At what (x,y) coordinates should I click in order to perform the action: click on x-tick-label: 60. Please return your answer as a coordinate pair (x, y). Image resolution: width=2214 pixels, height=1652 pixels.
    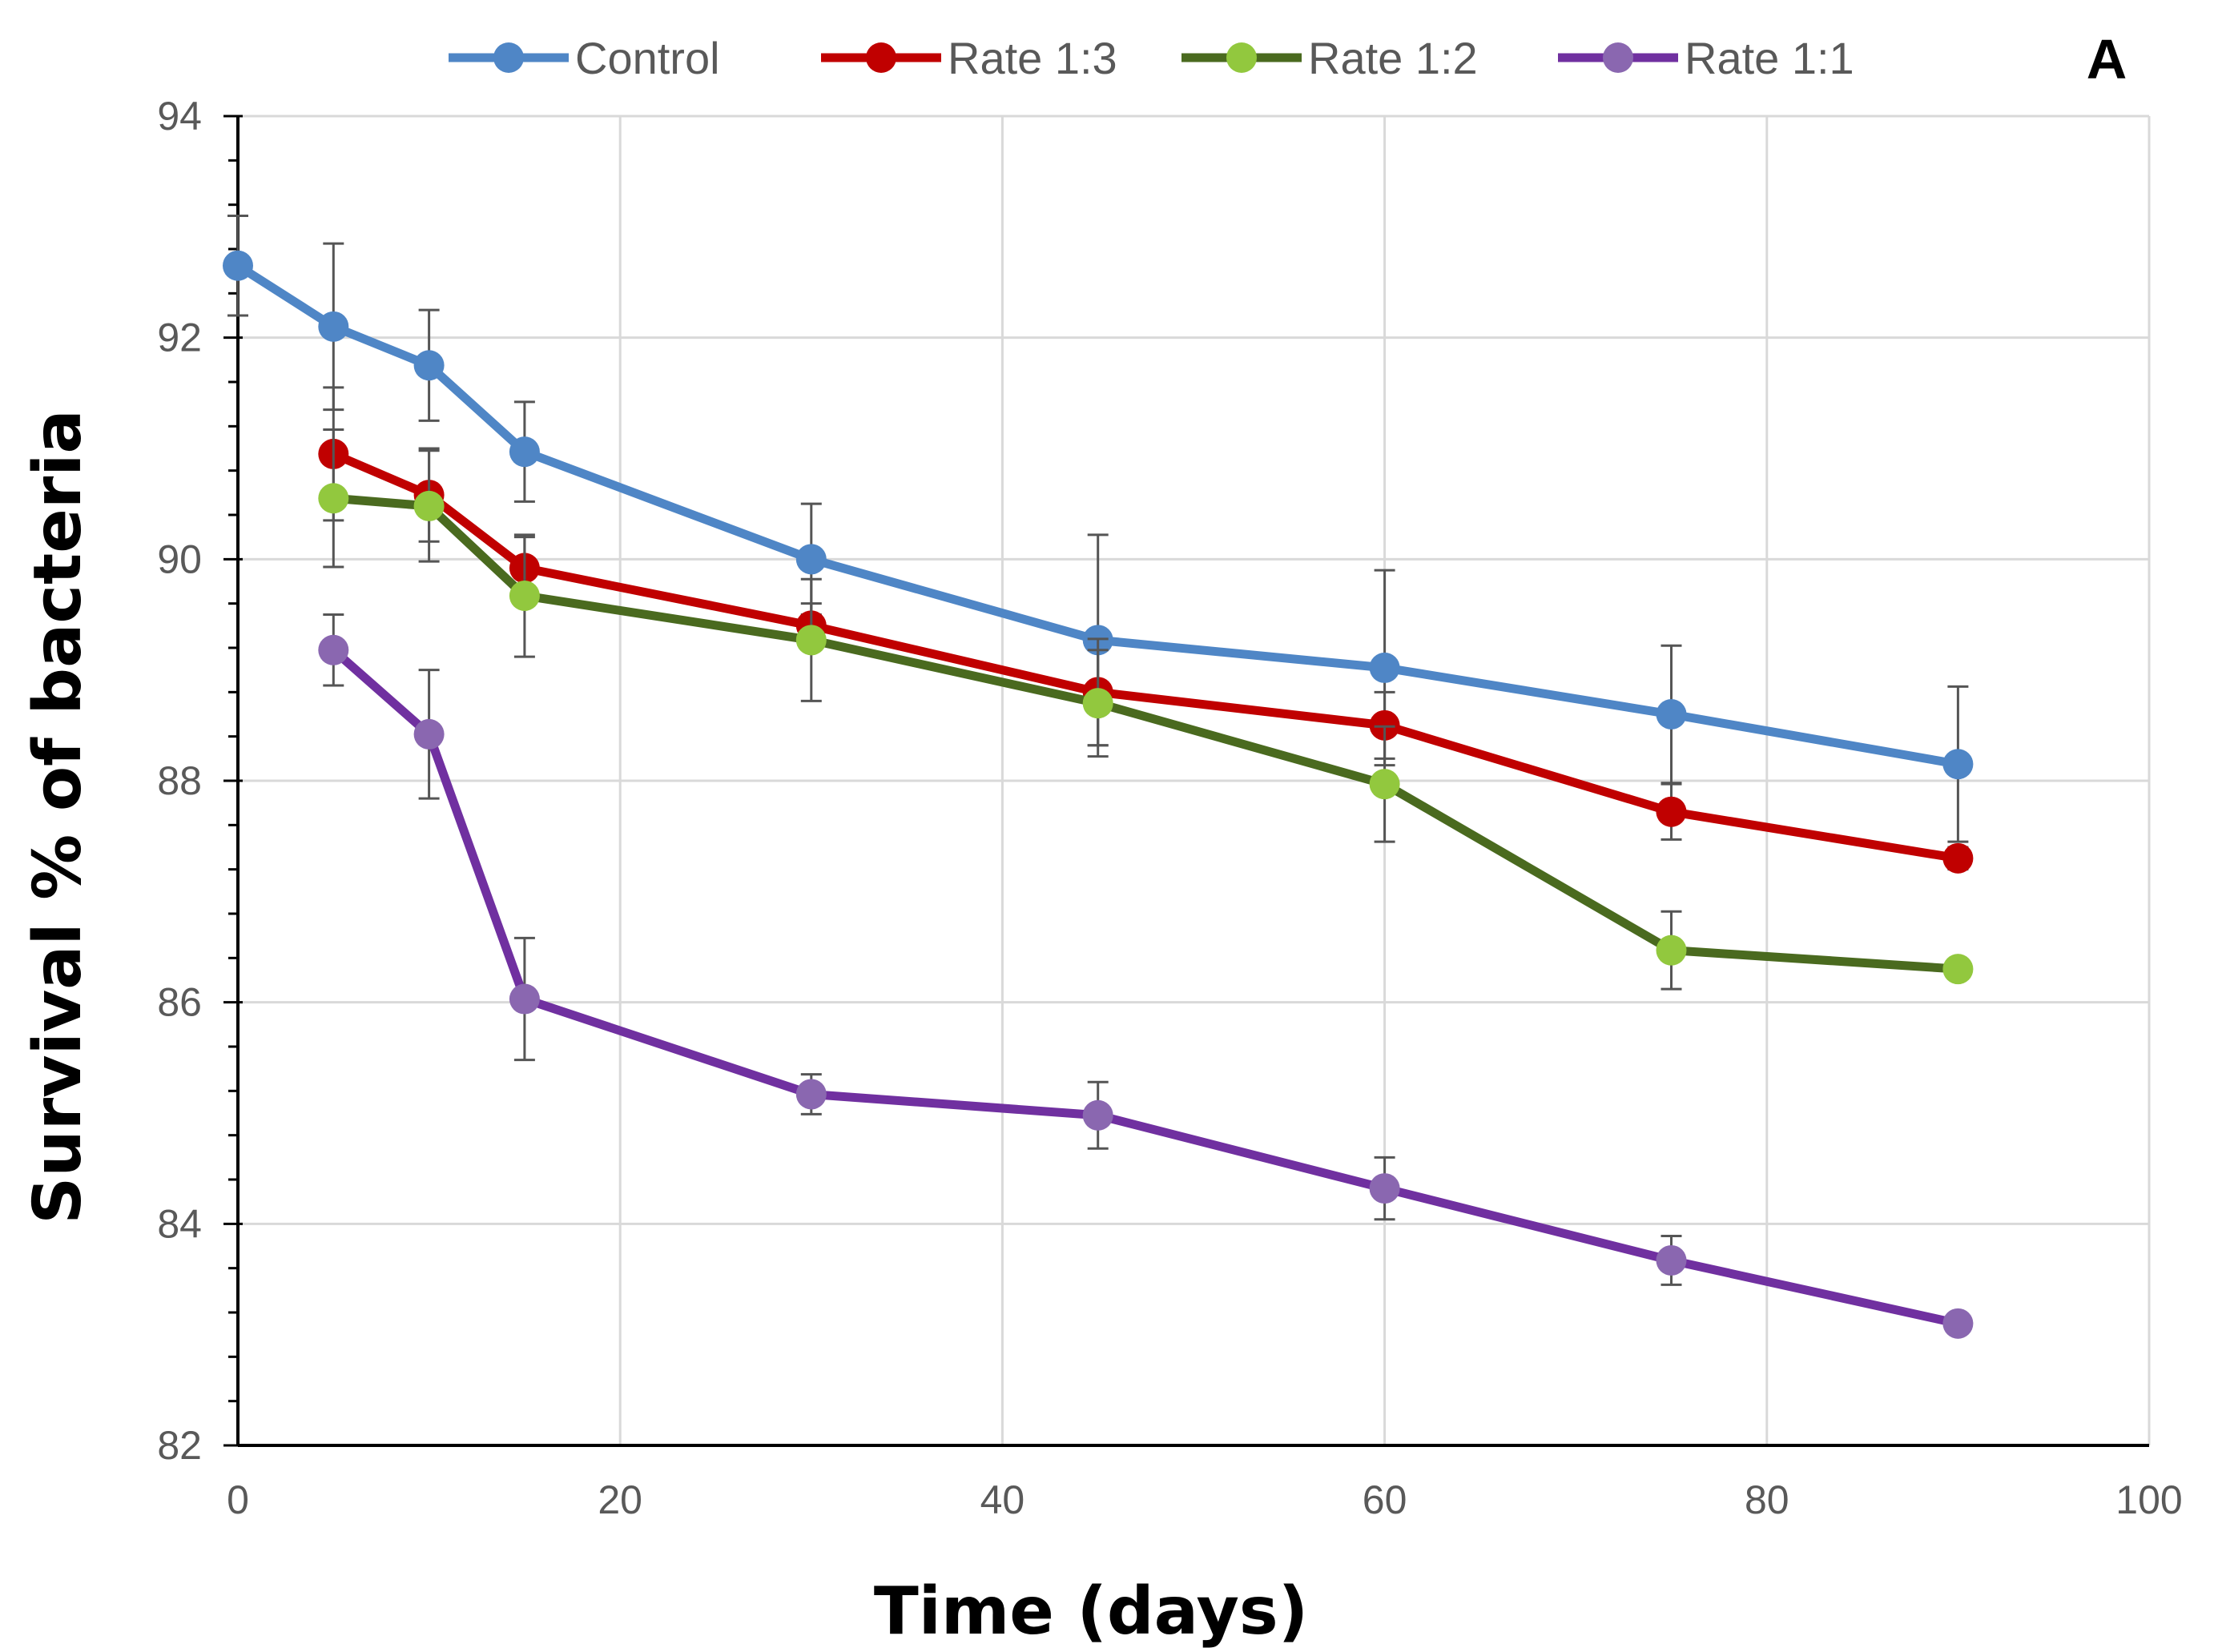
    Looking at the image, I should click on (1385, 1499).